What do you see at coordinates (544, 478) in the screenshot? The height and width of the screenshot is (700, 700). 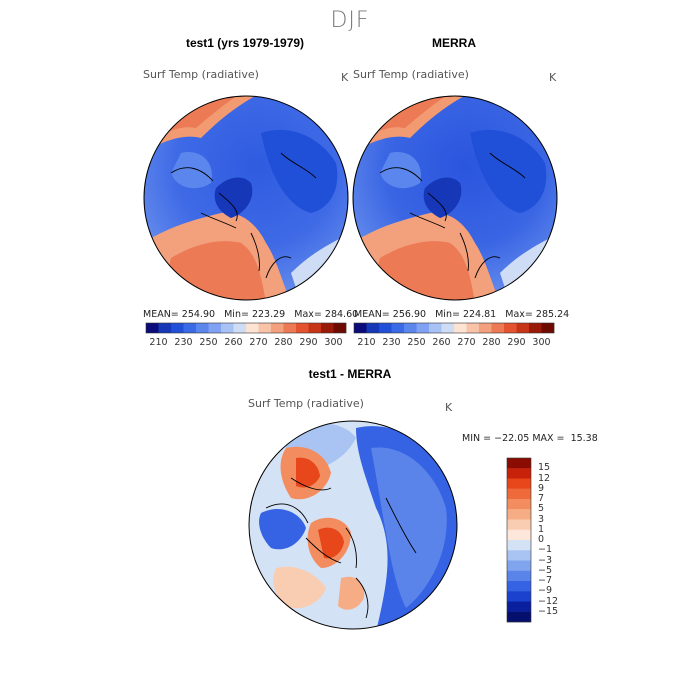 I see `diff-colorbar-tick-label: 12` at bounding box center [544, 478].